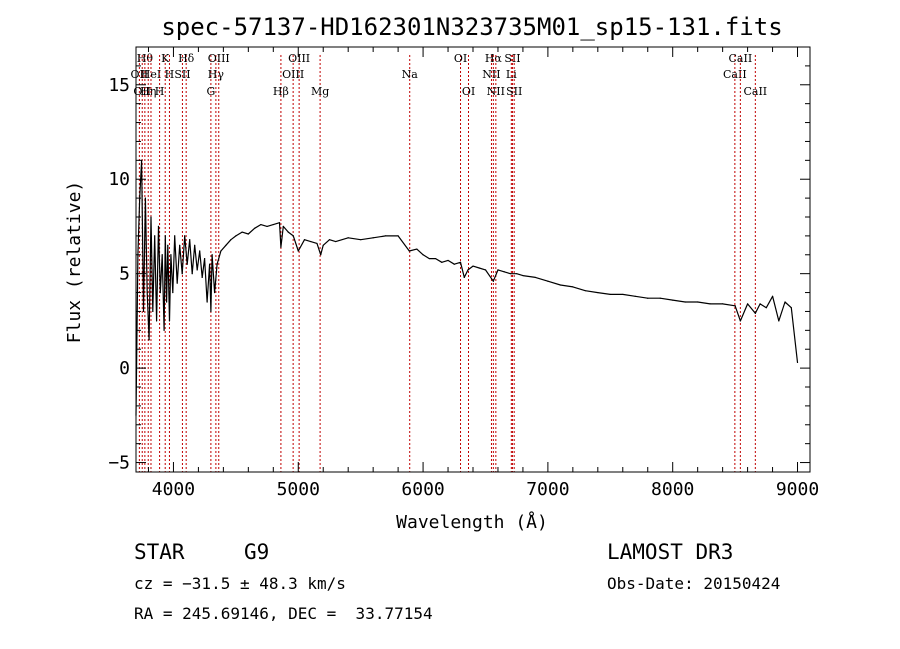 Image resolution: width=900 pixels, height=649 pixels. I want to click on line-marker-label: Hβ, so click(281, 91).